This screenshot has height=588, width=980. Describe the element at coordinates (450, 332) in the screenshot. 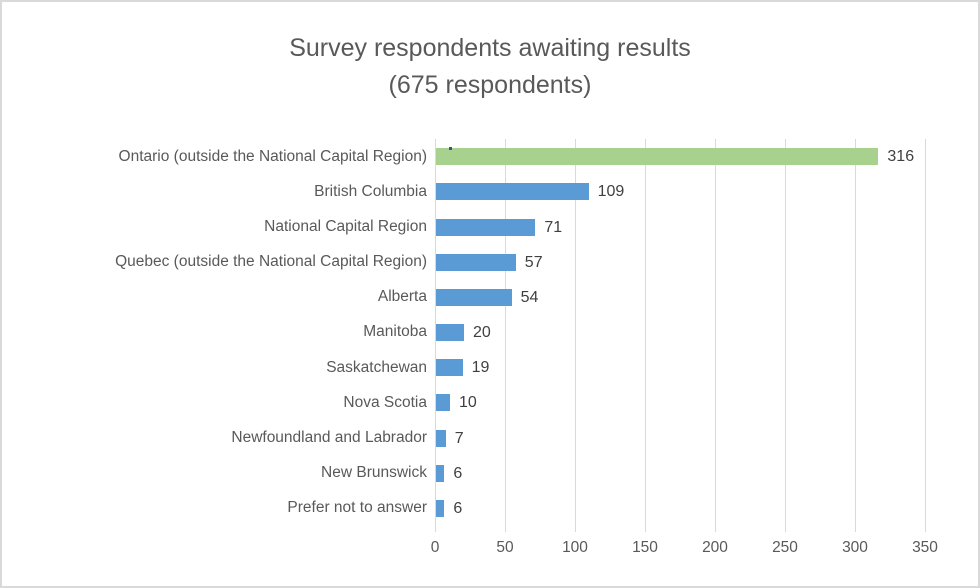

I see `bar-manitoba` at that location.